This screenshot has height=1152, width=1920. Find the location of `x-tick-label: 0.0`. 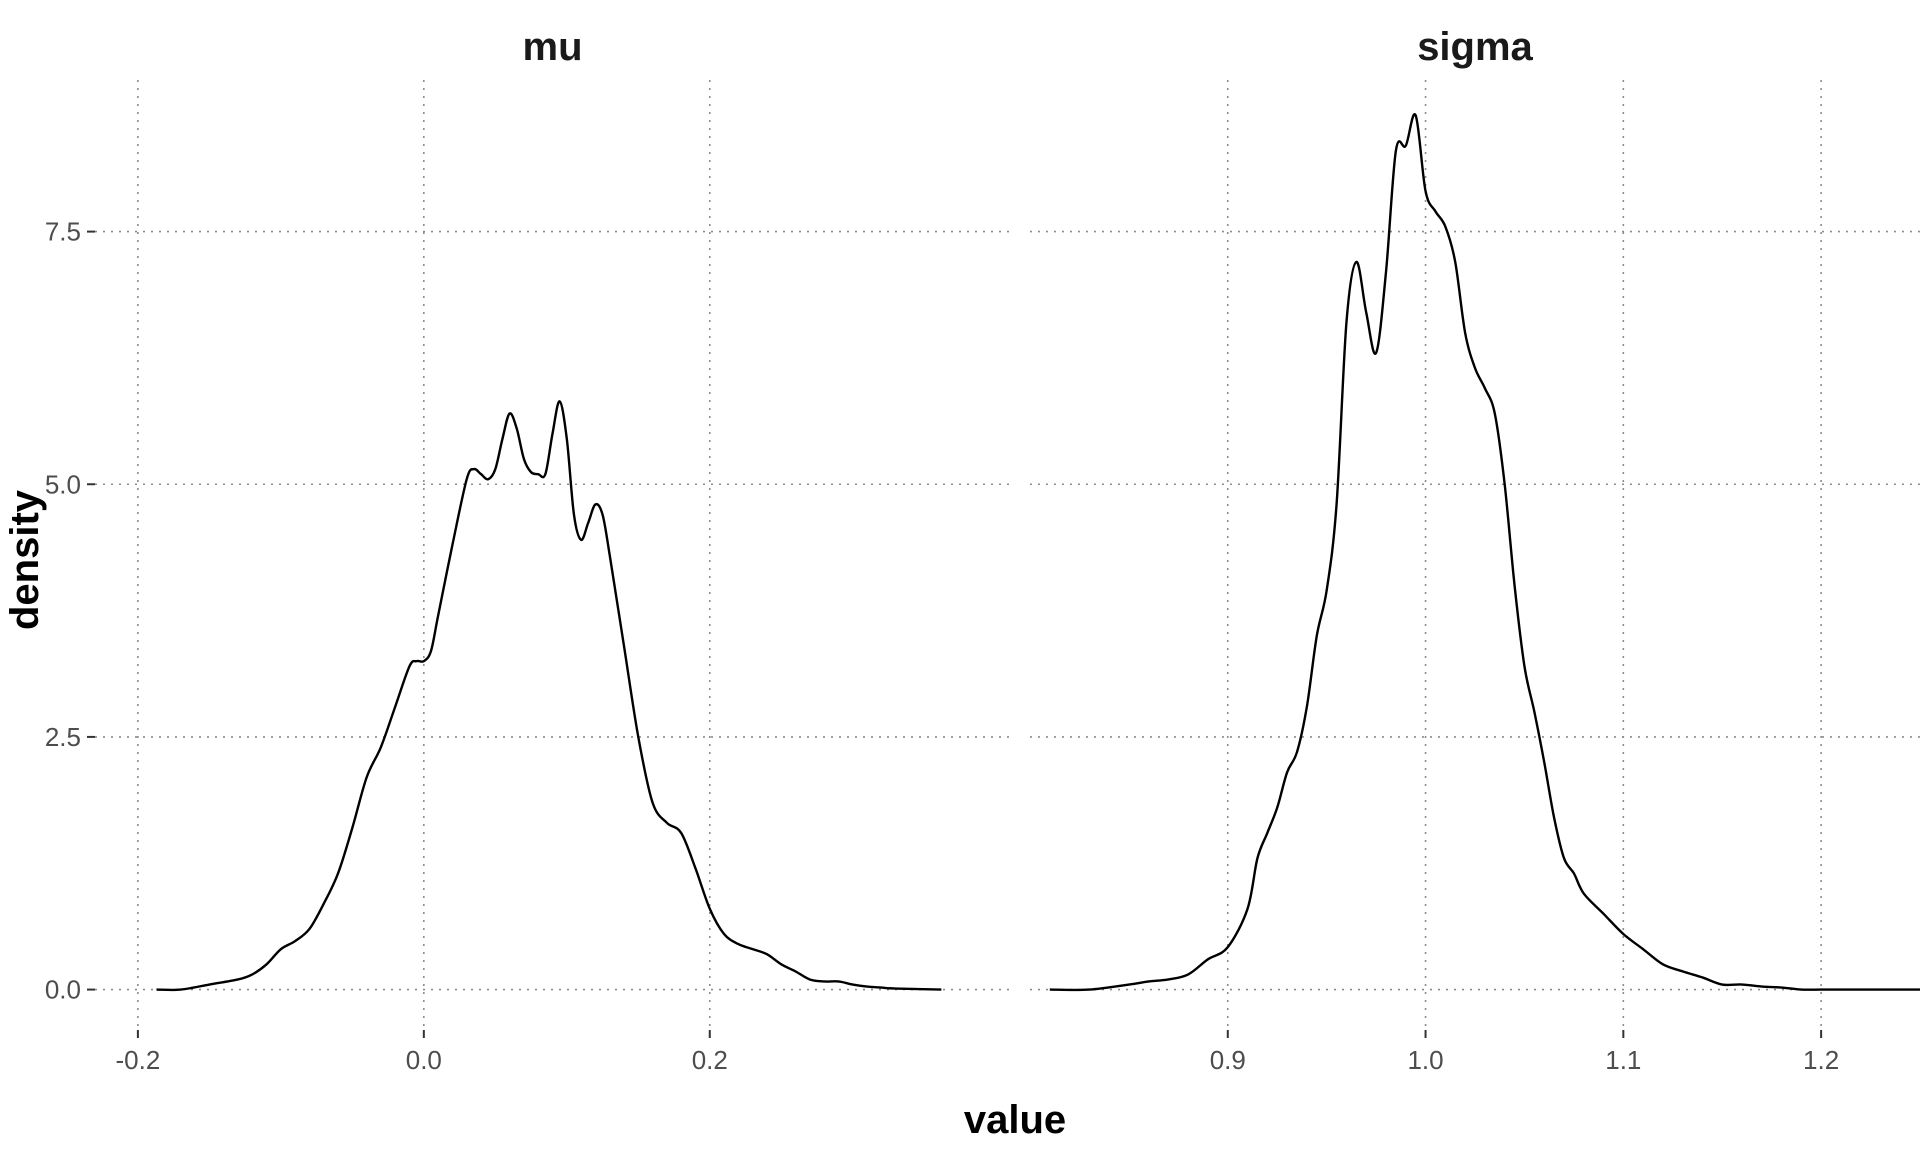

x-tick-label: 0.0 is located at coordinates (424, 1060).